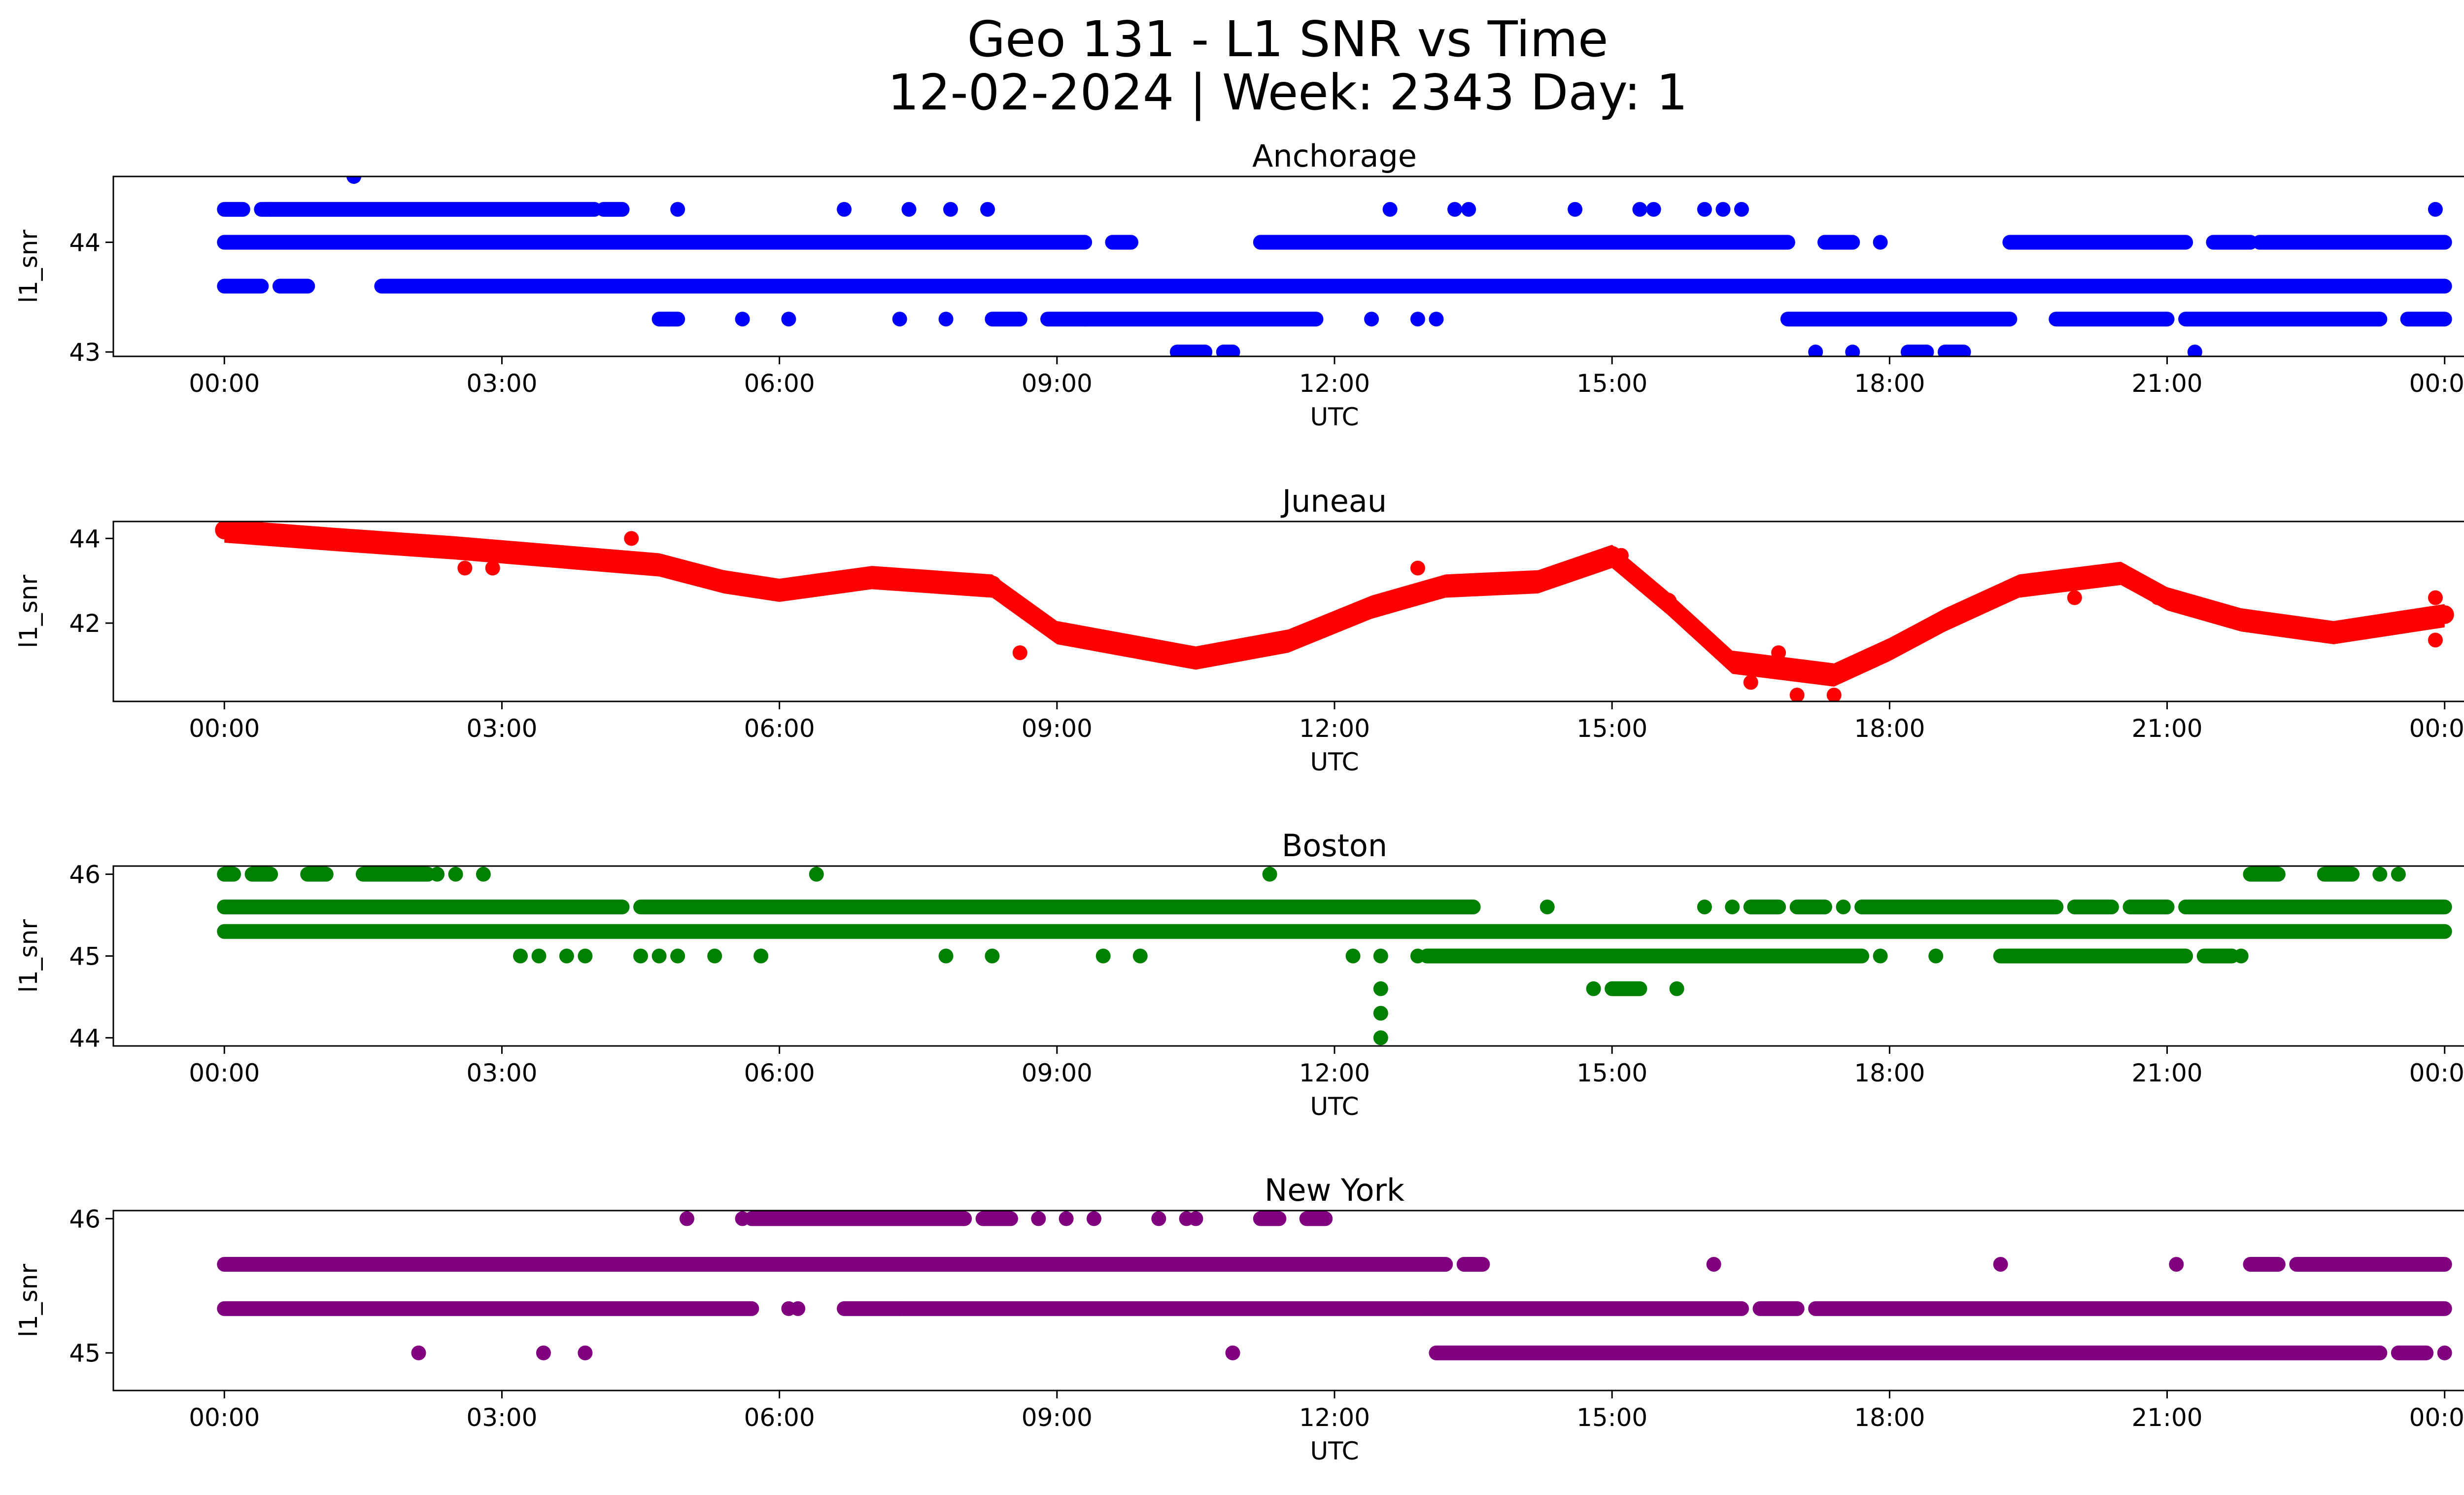 The image size is (2464, 1495). Describe the element at coordinates (1334, 1190) in the screenshot. I see `subplot-title: New York` at that location.